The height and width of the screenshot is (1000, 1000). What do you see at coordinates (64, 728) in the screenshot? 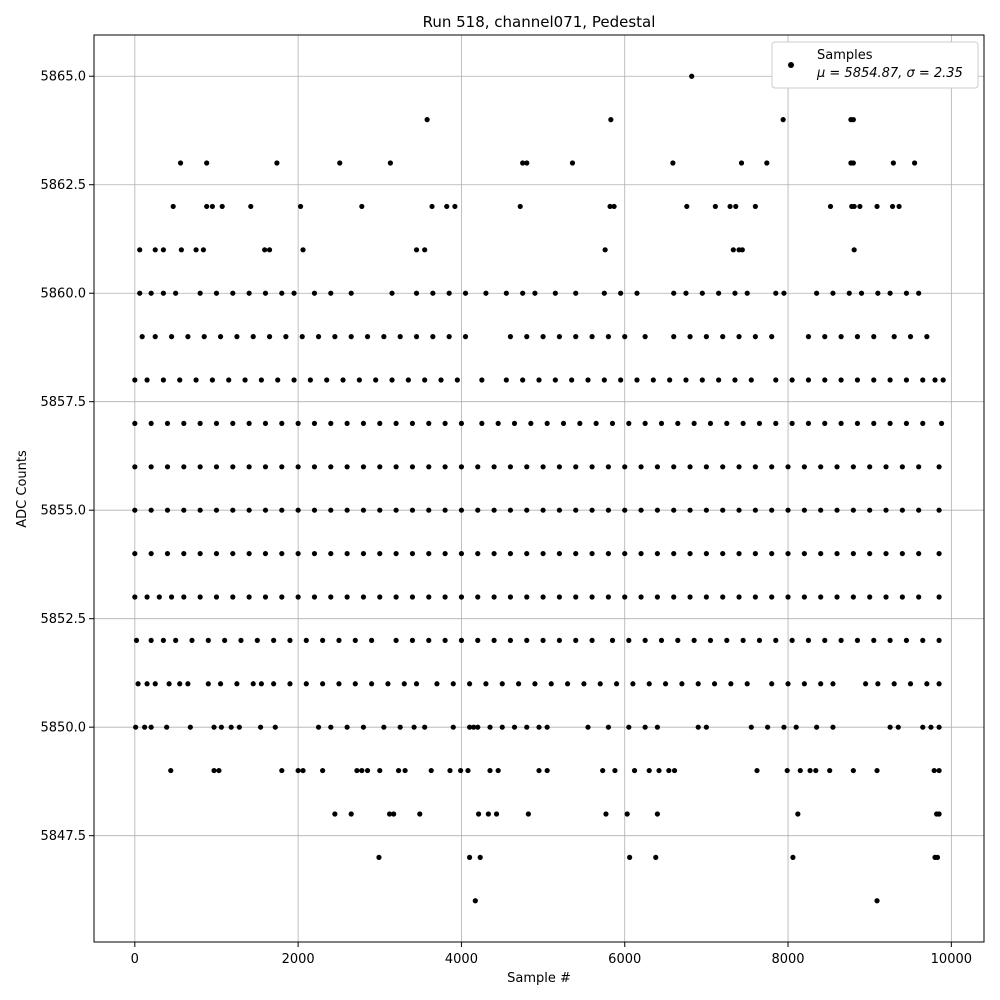
I see `y-tick-label: 5850.0` at bounding box center [64, 728].